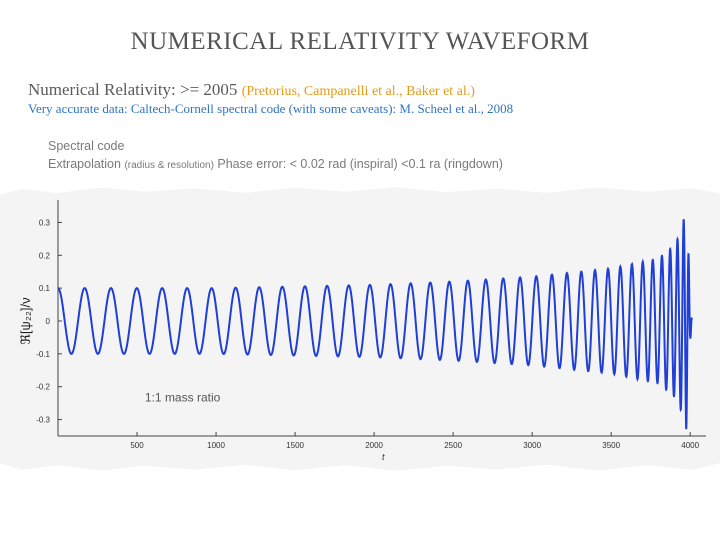 This screenshot has height=540, width=720. Describe the element at coordinates (86, 146) in the screenshot. I see `spectral-code-note: Spectral code` at that location.